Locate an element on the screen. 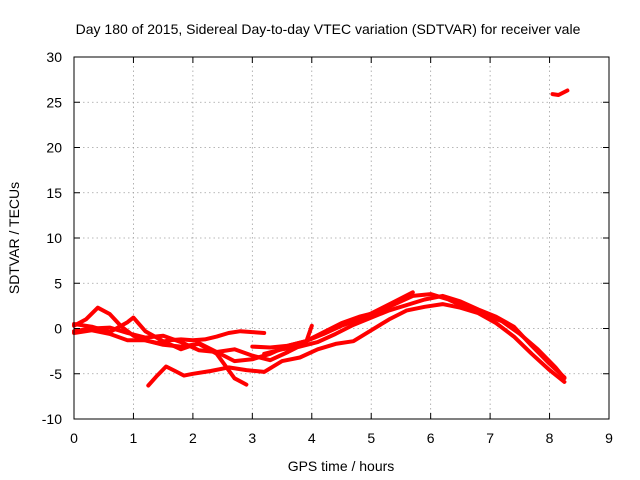 This screenshot has width=640, height=480. x-tick-label: 5 is located at coordinates (371, 438).